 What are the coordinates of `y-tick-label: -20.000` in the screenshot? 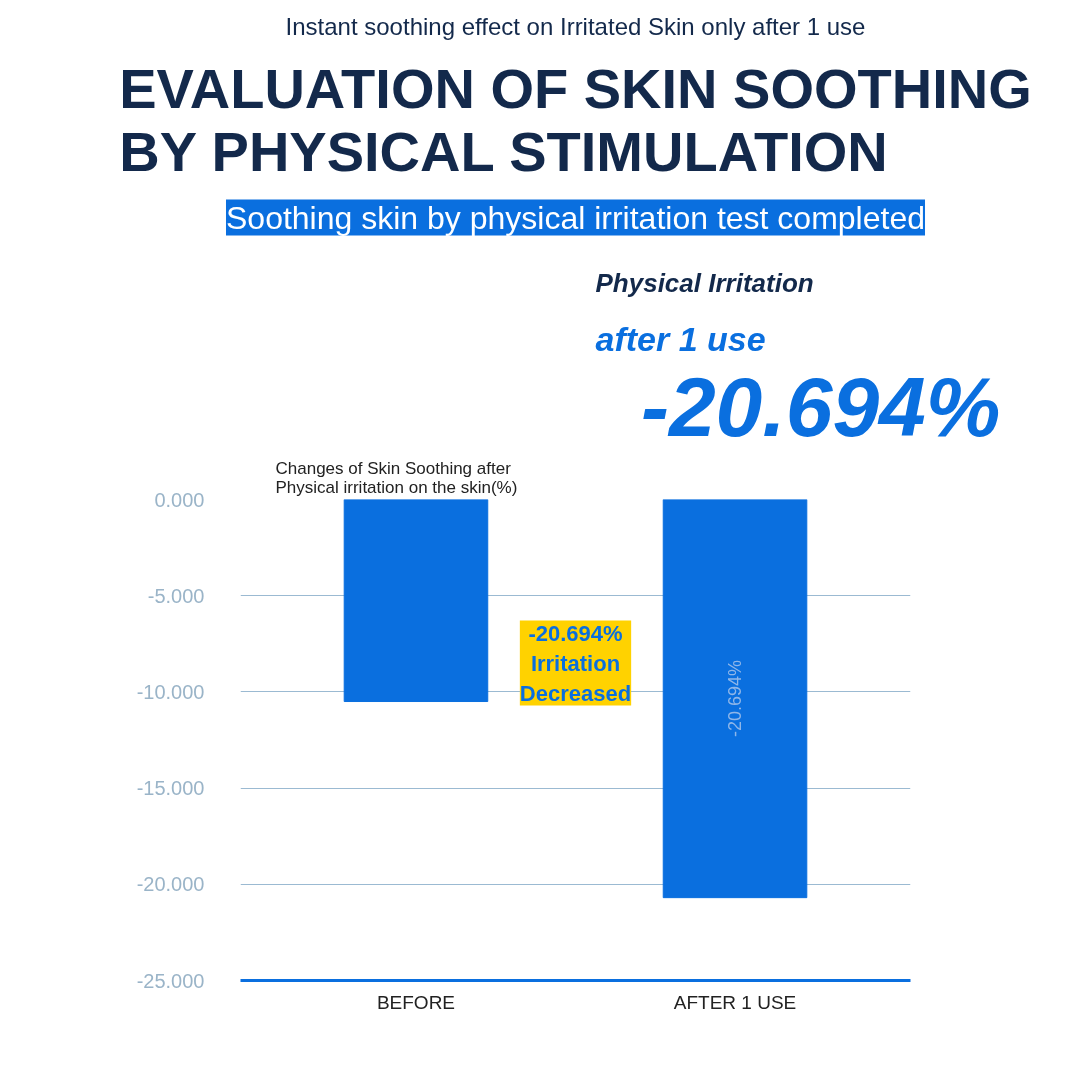 It's located at (170, 884).